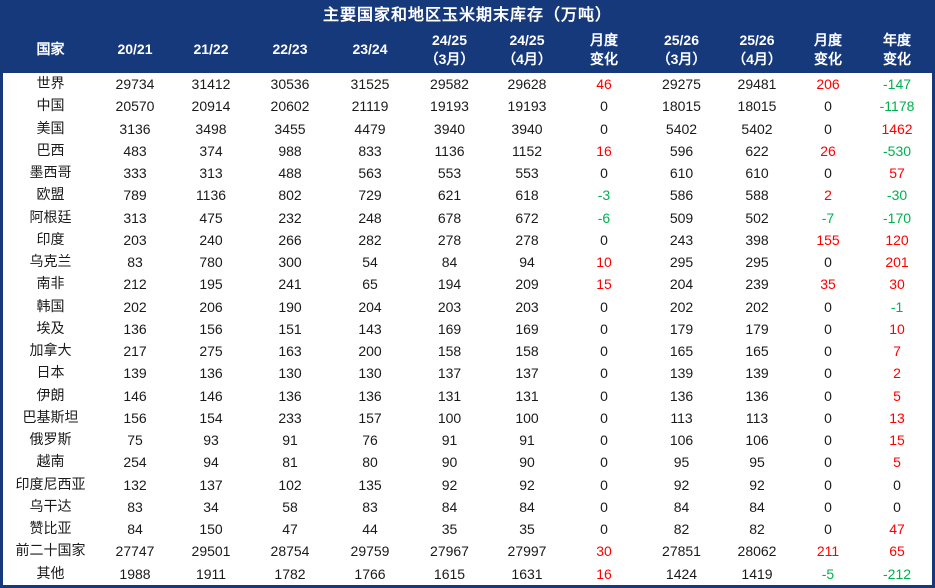 The image size is (935, 588). Describe the element at coordinates (290, 551) in the screenshot. I see `value-cell: 28754` at that location.